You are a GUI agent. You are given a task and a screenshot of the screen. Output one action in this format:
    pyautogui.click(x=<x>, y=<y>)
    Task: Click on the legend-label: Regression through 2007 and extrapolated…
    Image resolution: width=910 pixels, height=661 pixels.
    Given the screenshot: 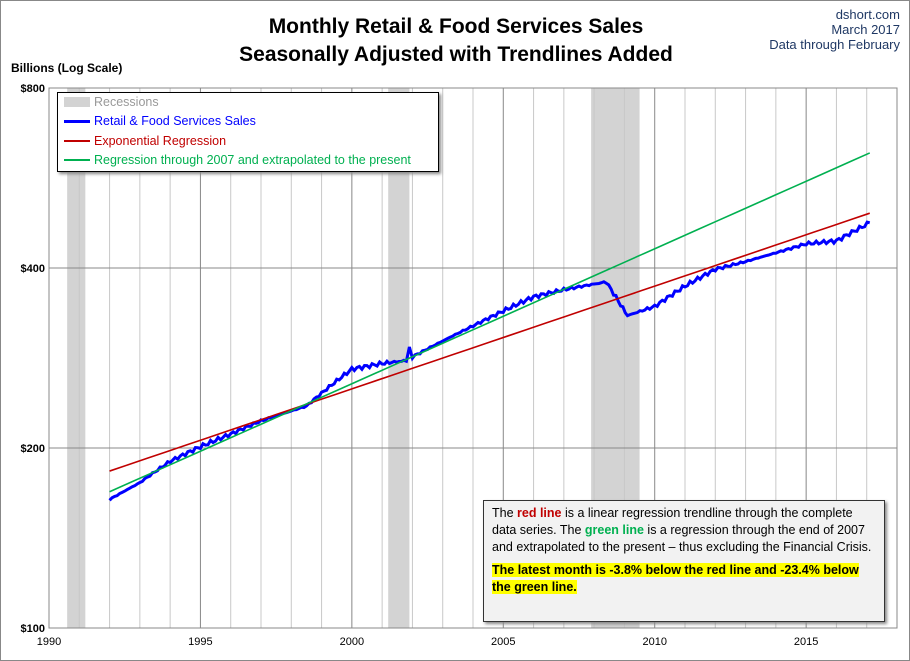 What is the action you would take?
    pyautogui.click(x=252, y=160)
    